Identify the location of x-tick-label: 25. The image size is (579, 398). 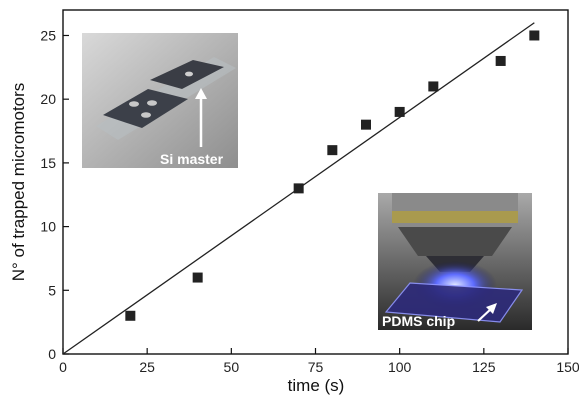
(147, 367).